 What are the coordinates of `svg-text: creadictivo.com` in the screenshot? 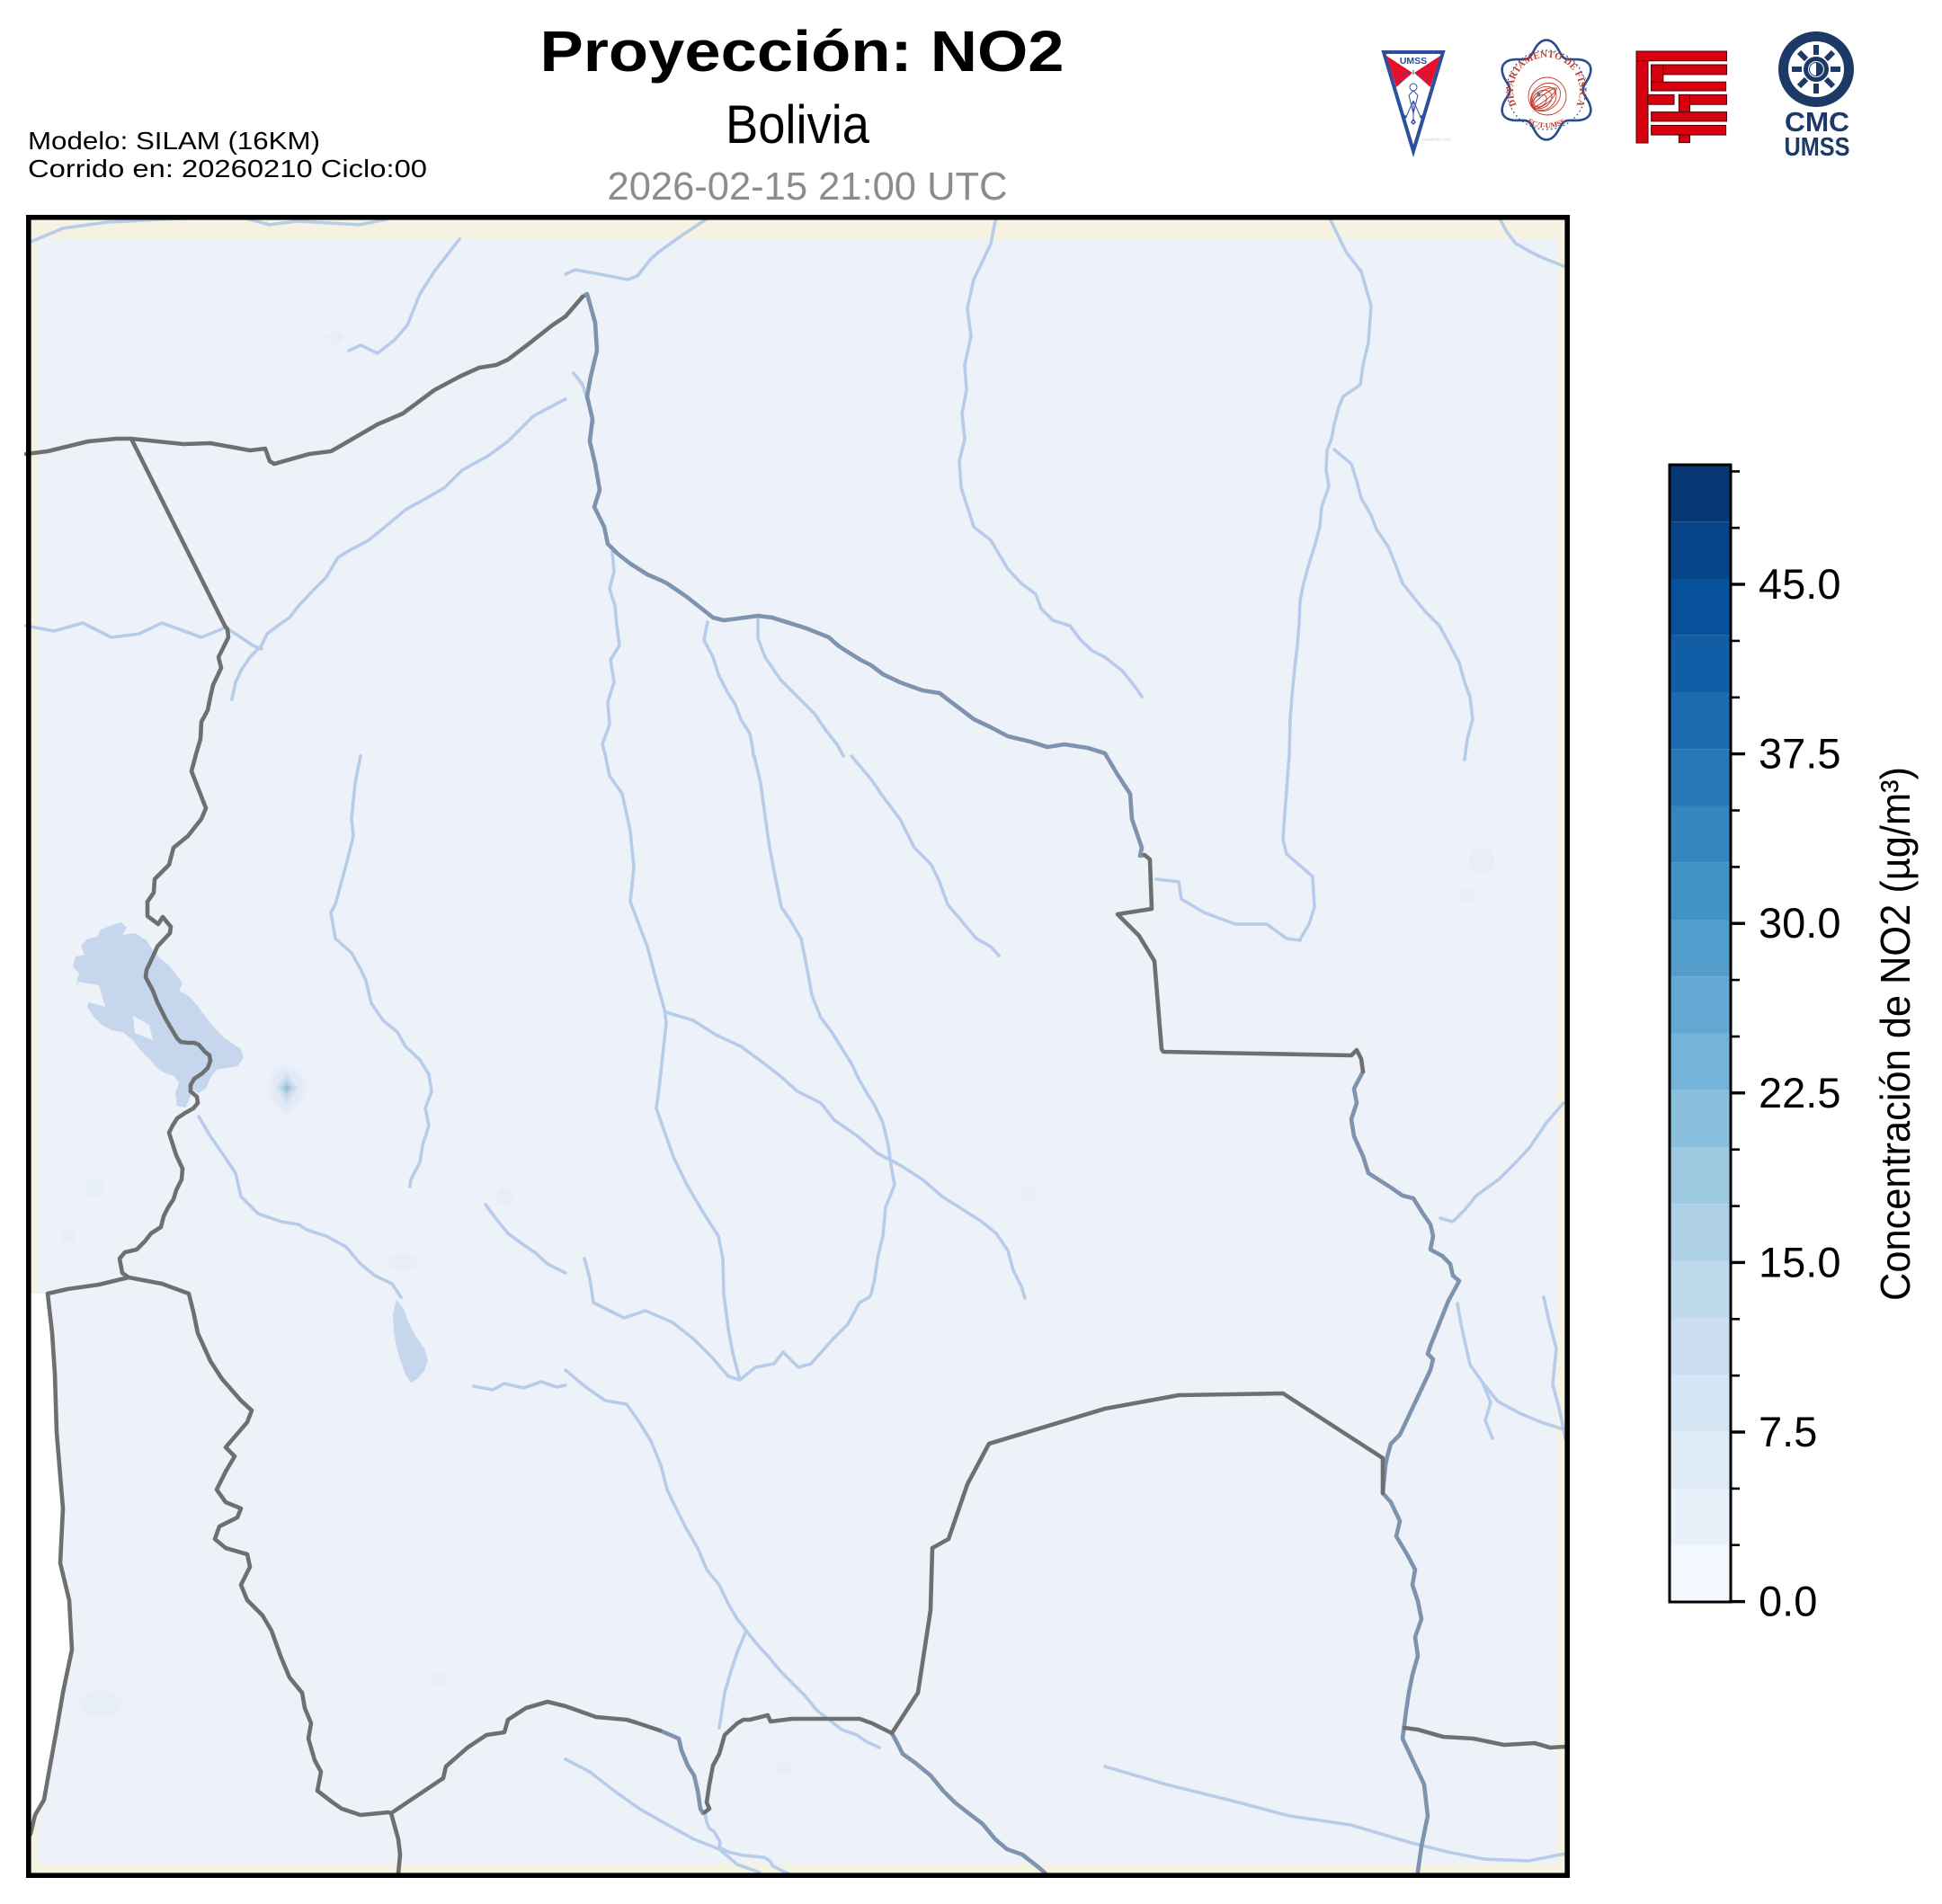 It's located at (1436, 140).